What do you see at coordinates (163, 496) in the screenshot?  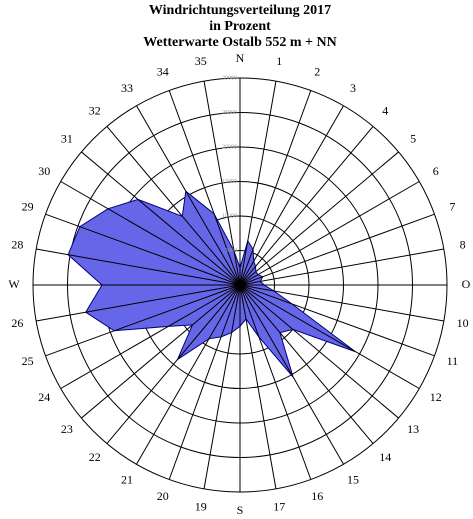 I see `direction-label: 20` at bounding box center [163, 496].